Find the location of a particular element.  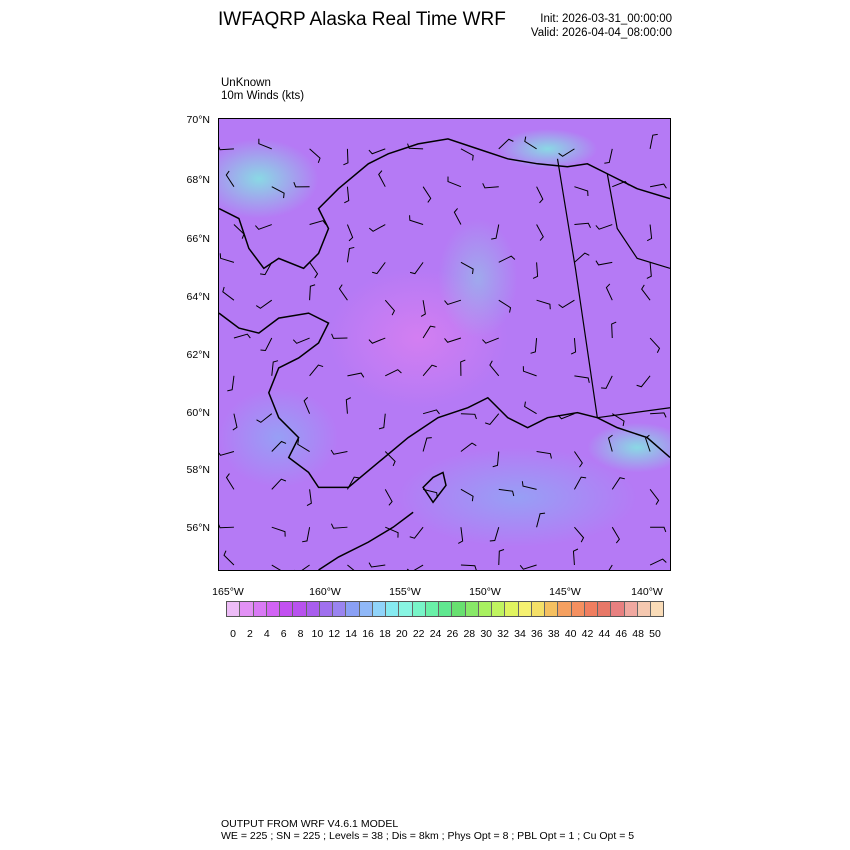

colorbar-label: 16 is located at coordinates (368, 634).